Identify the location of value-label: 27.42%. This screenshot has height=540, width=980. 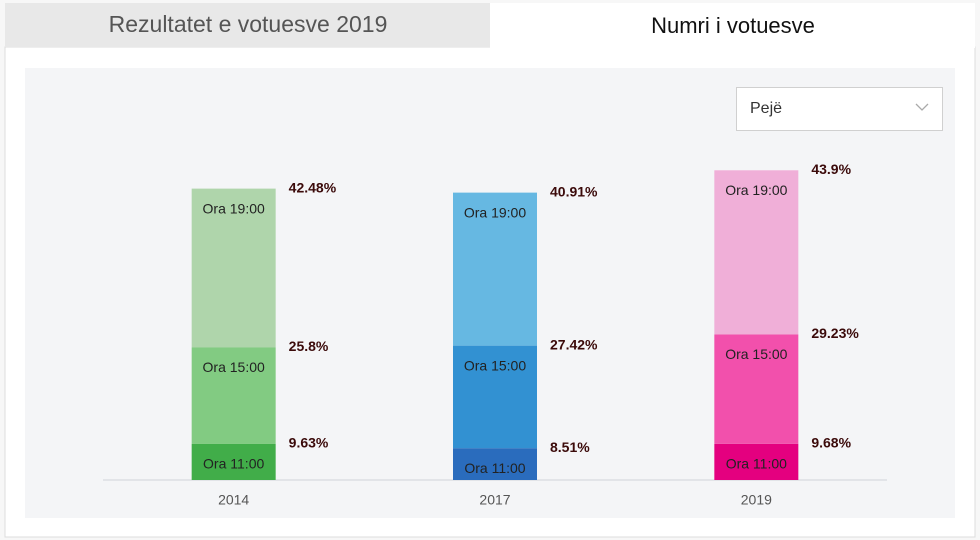
(574, 344).